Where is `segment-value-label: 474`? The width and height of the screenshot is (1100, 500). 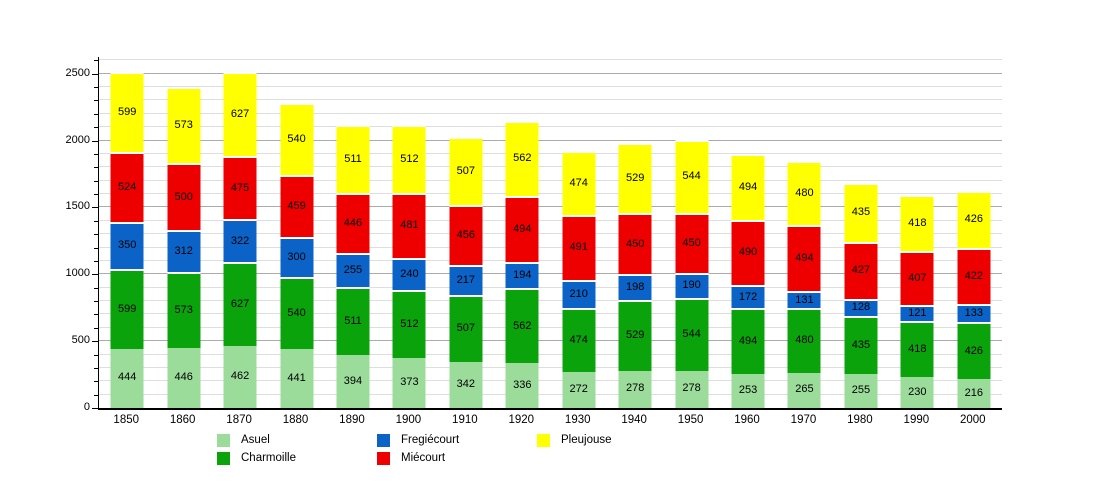
segment-value-label: 474 is located at coordinates (578, 182).